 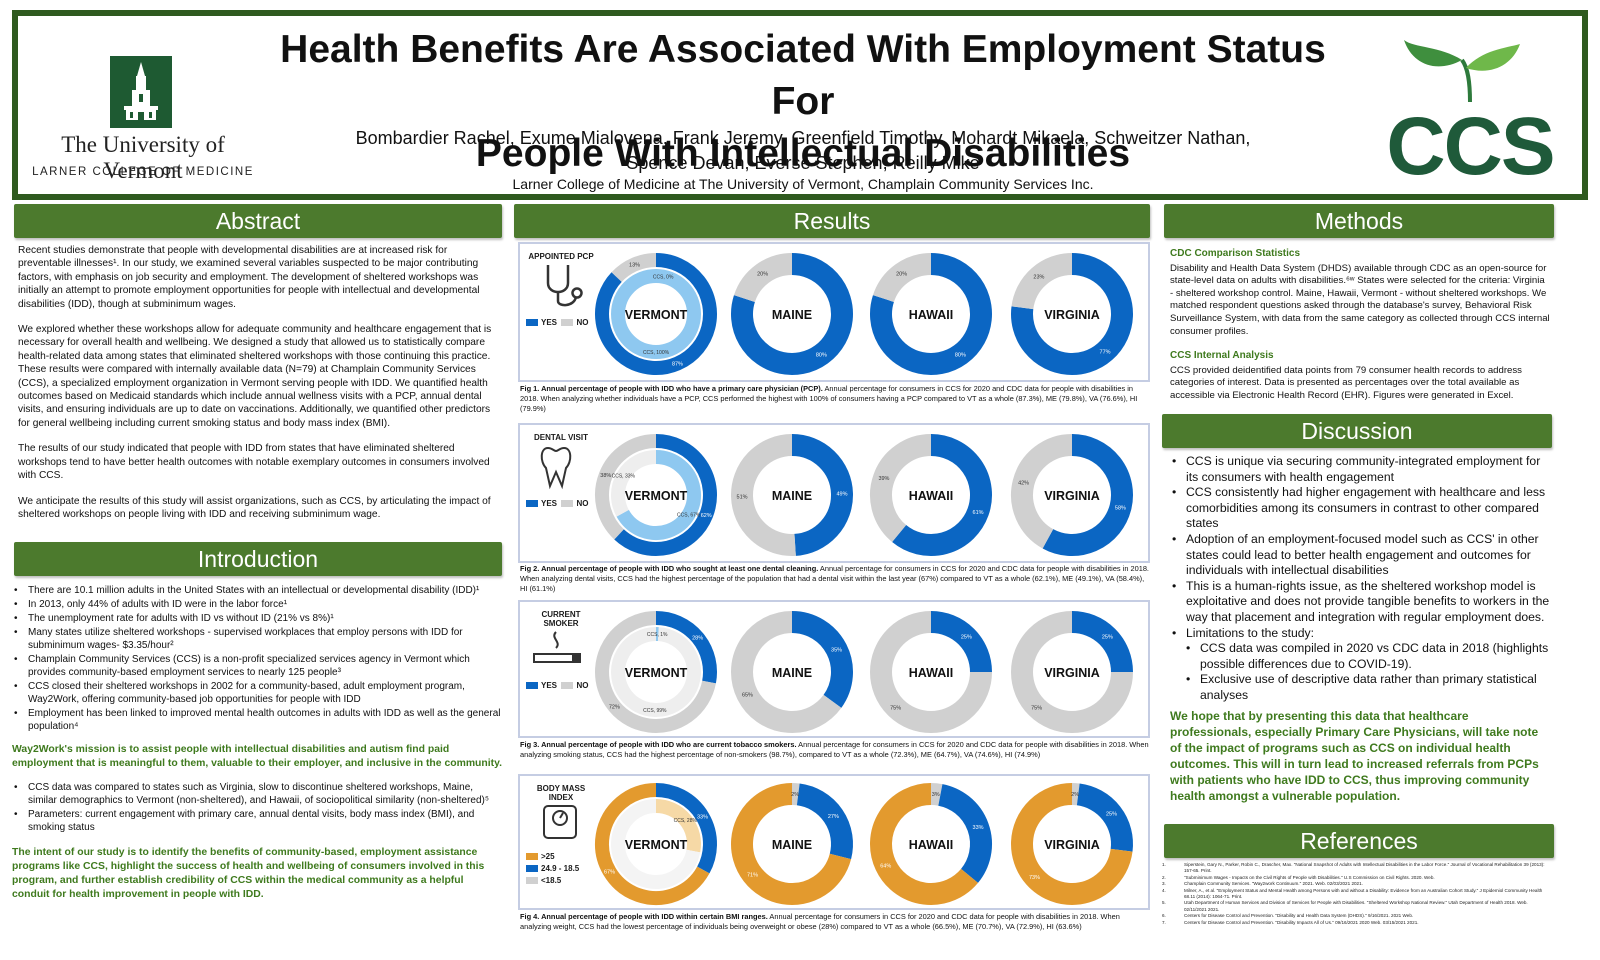 I want to click on donut-vermont-fig2: 62% 38% CCS, 67% CCS, 33% VERMONT, so click(x=656, y=495).